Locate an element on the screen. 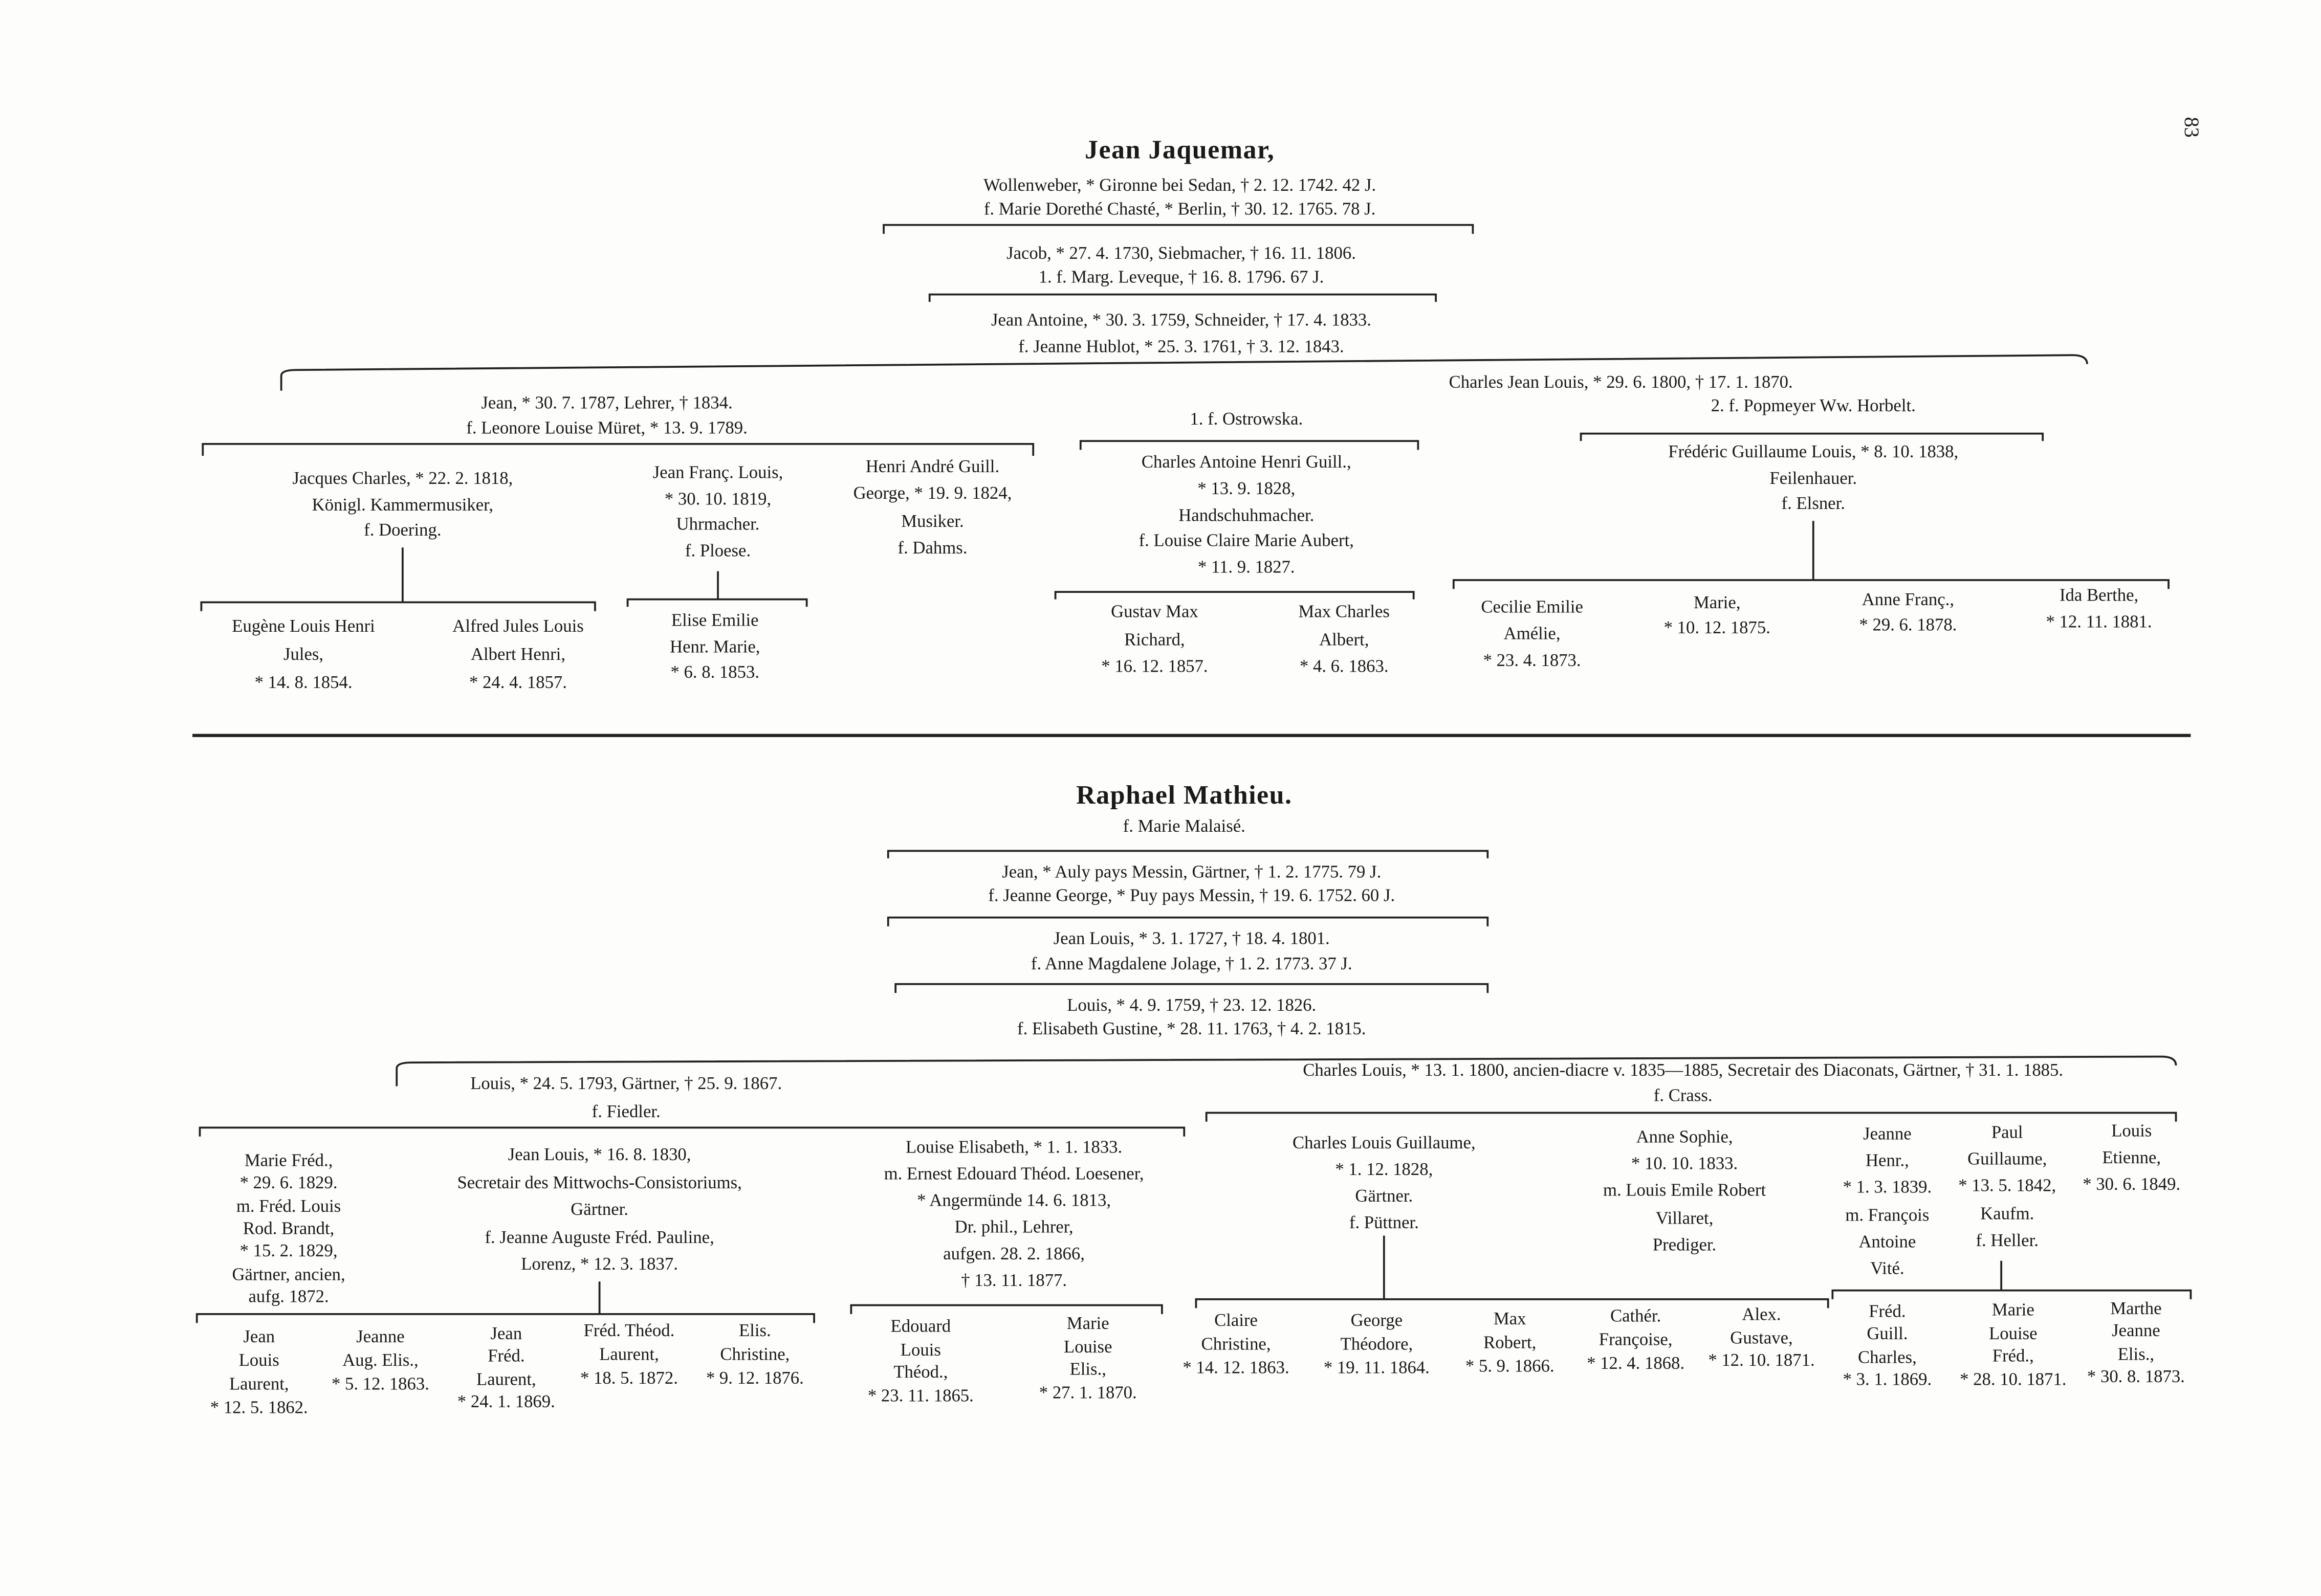 The width and height of the screenshot is (2321, 1596). text-line: * 14. 12. 1863. is located at coordinates (1236, 1367).